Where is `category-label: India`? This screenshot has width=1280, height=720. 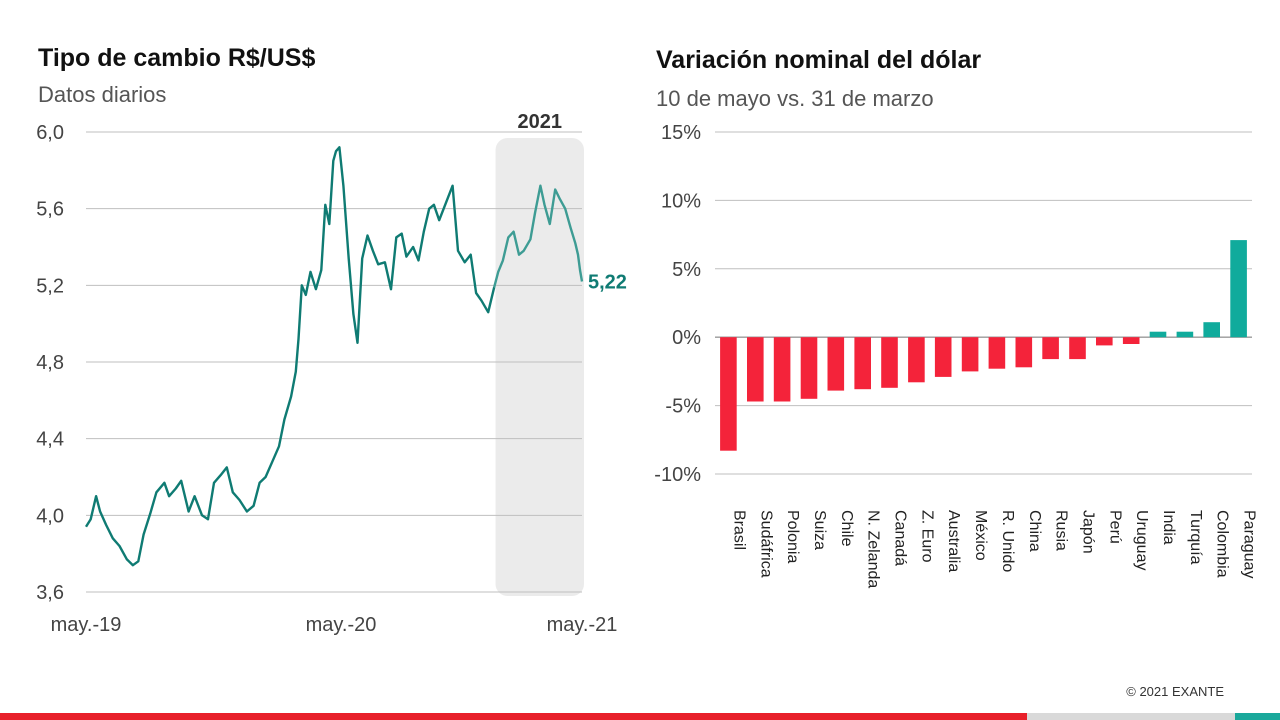
category-label: India is located at coordinates (1168, 527).